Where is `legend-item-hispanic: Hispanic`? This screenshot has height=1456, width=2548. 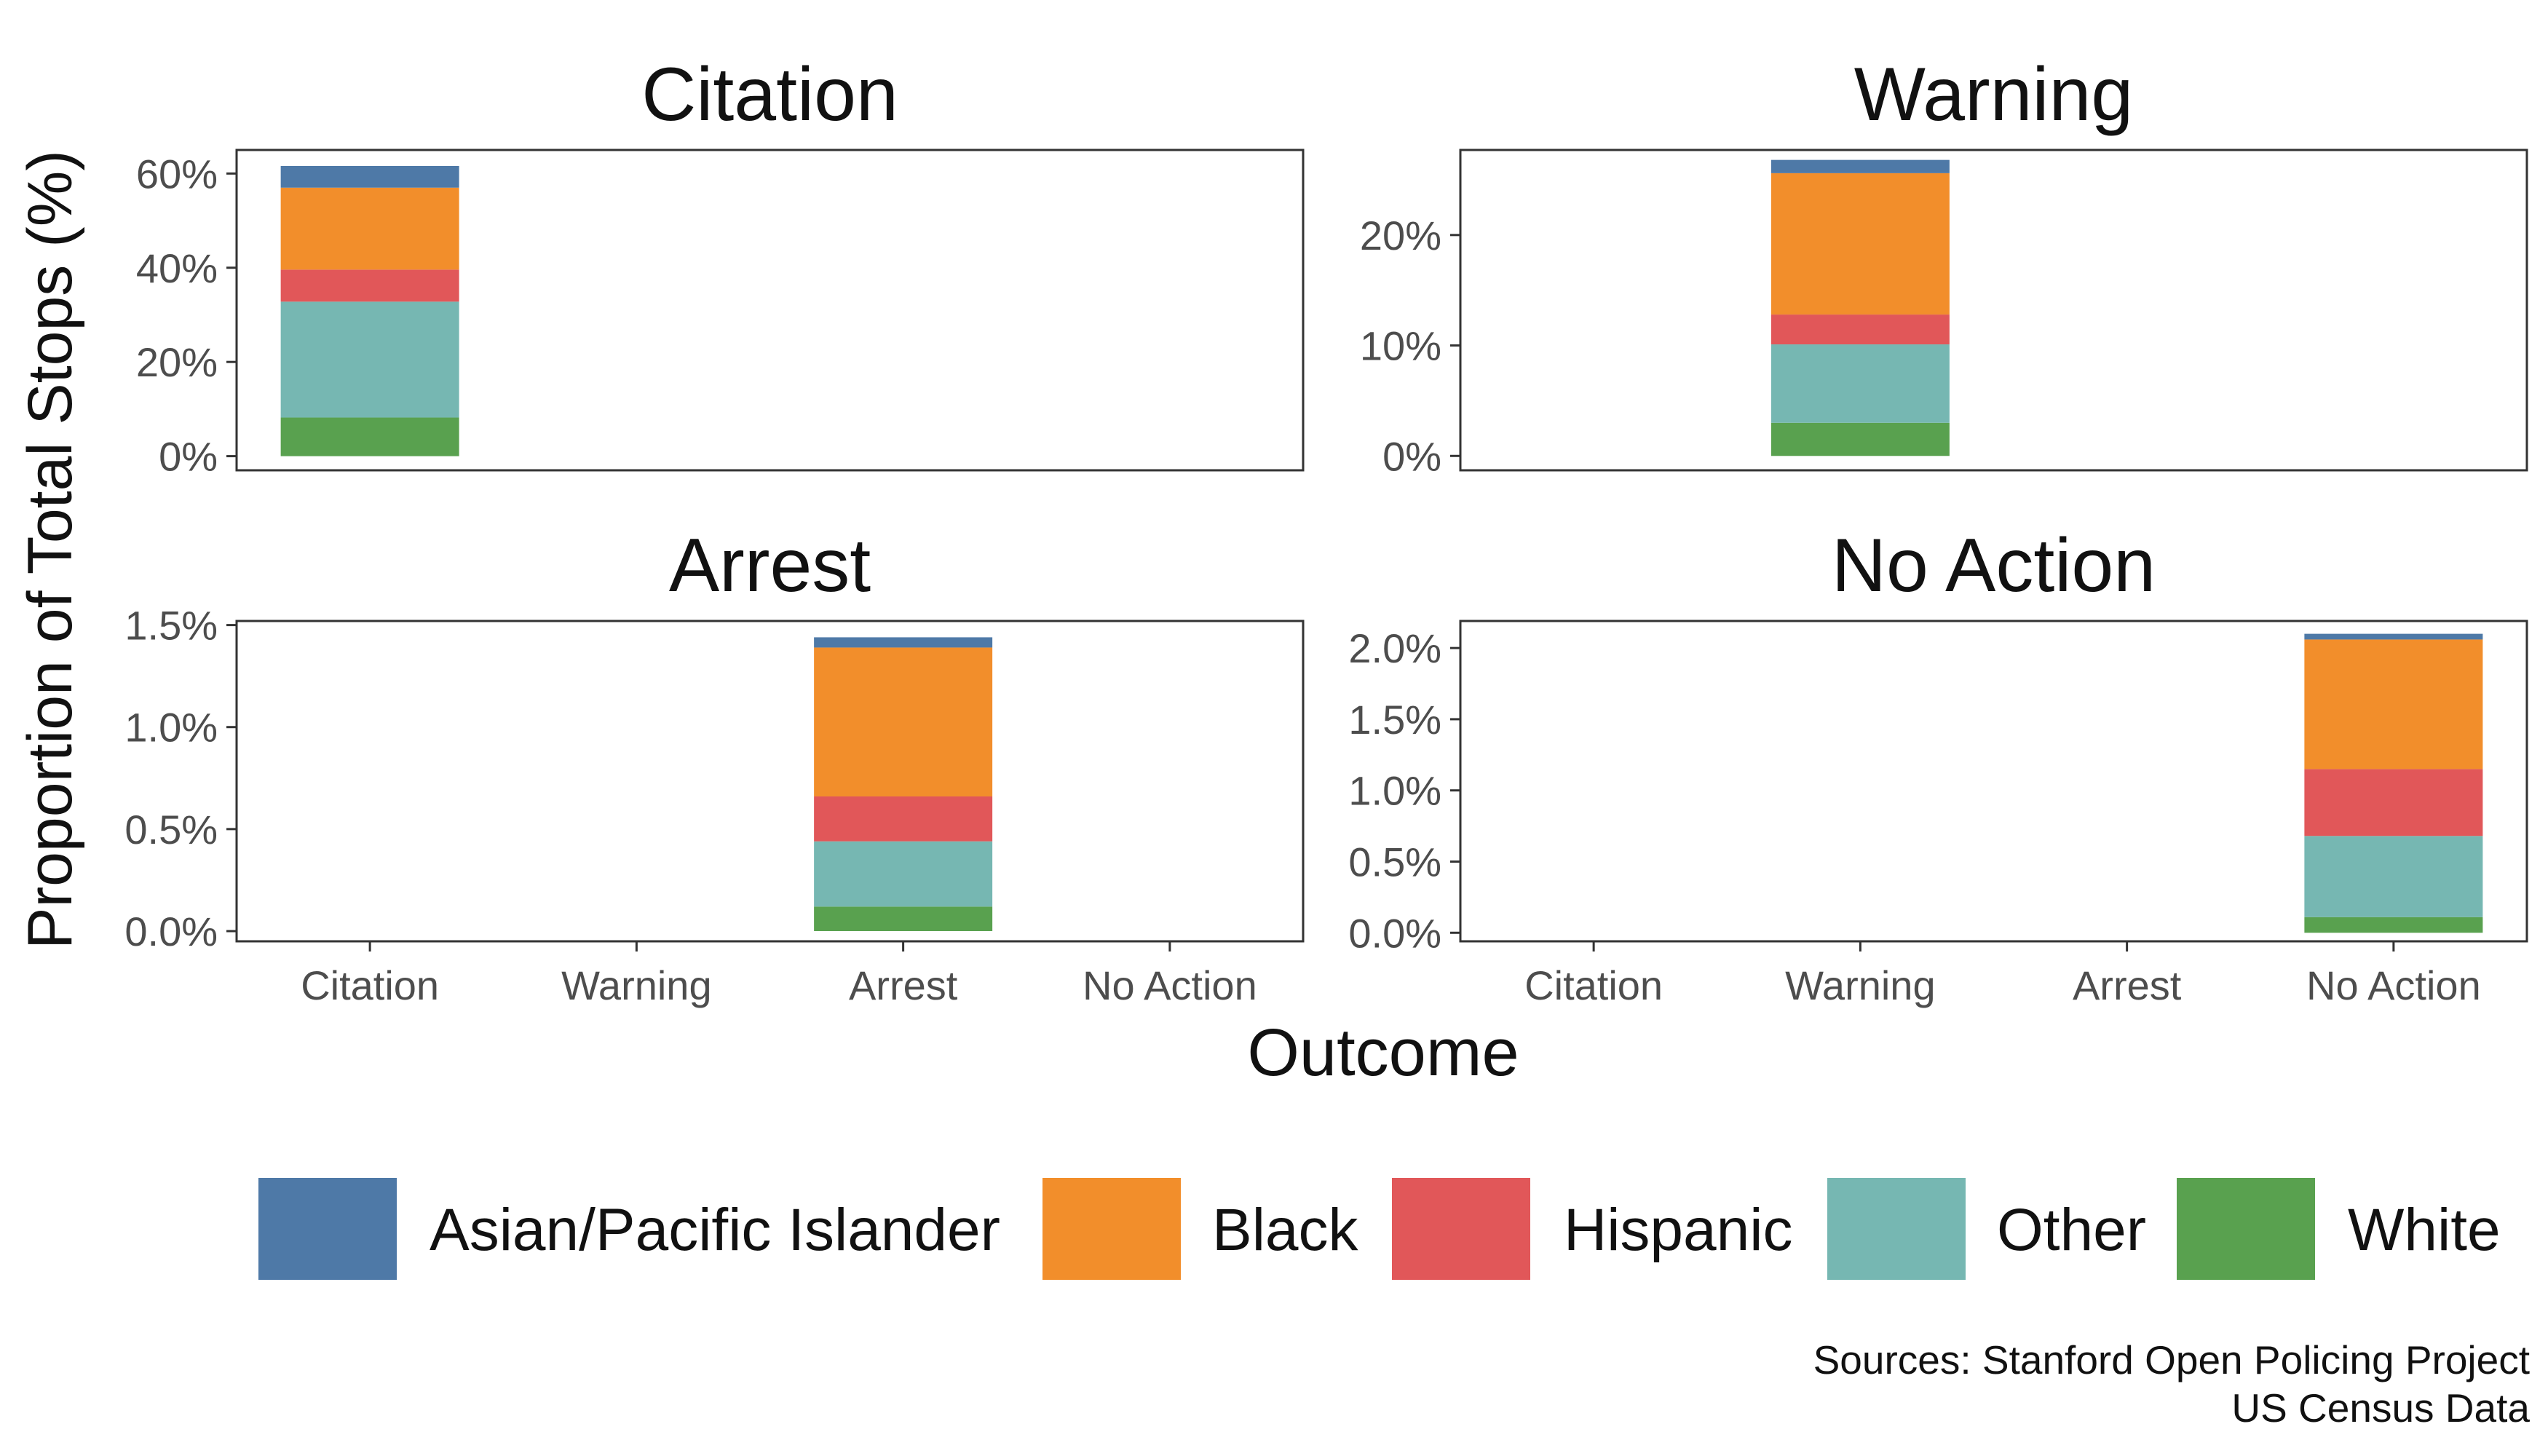
legend-item-hispanic: Hispanic is located at coordinates (1592, 1229).